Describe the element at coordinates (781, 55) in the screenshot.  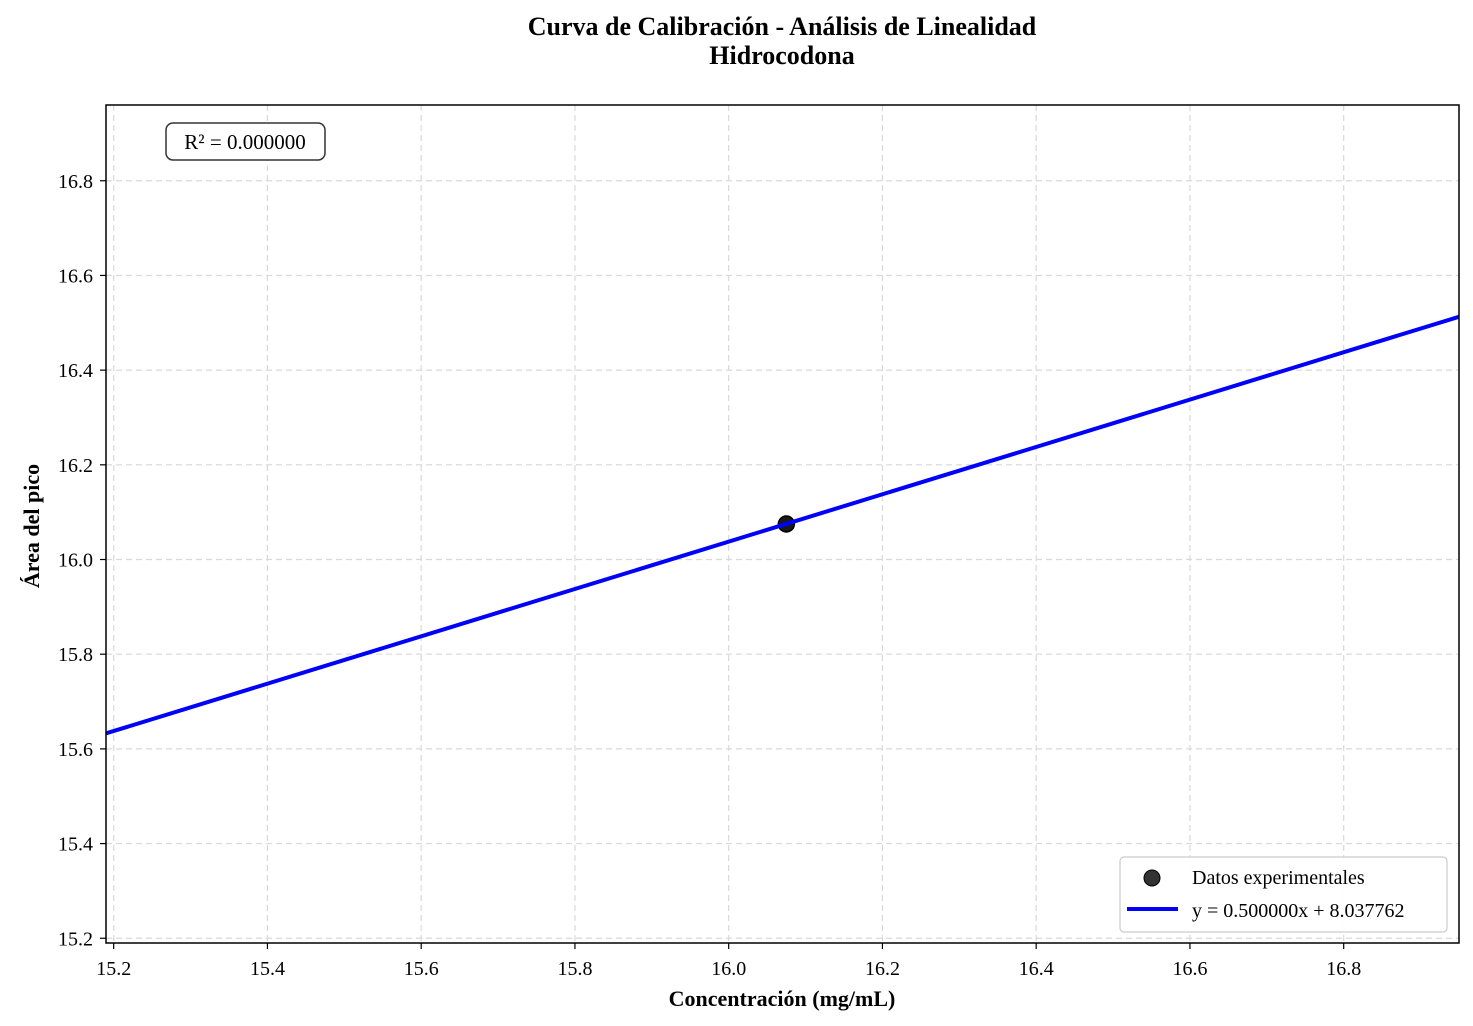
I see `chart-title-line-2: Hidrocodona` at that location.